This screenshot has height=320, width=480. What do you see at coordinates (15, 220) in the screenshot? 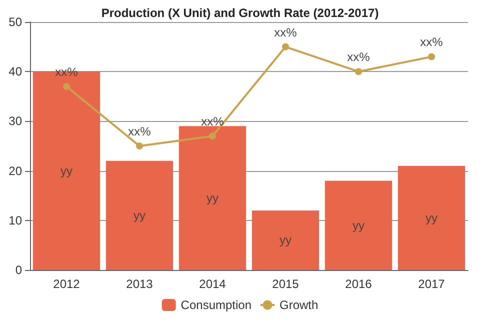
I see `y-tick-label: 10` at bounding box center [15, 220].